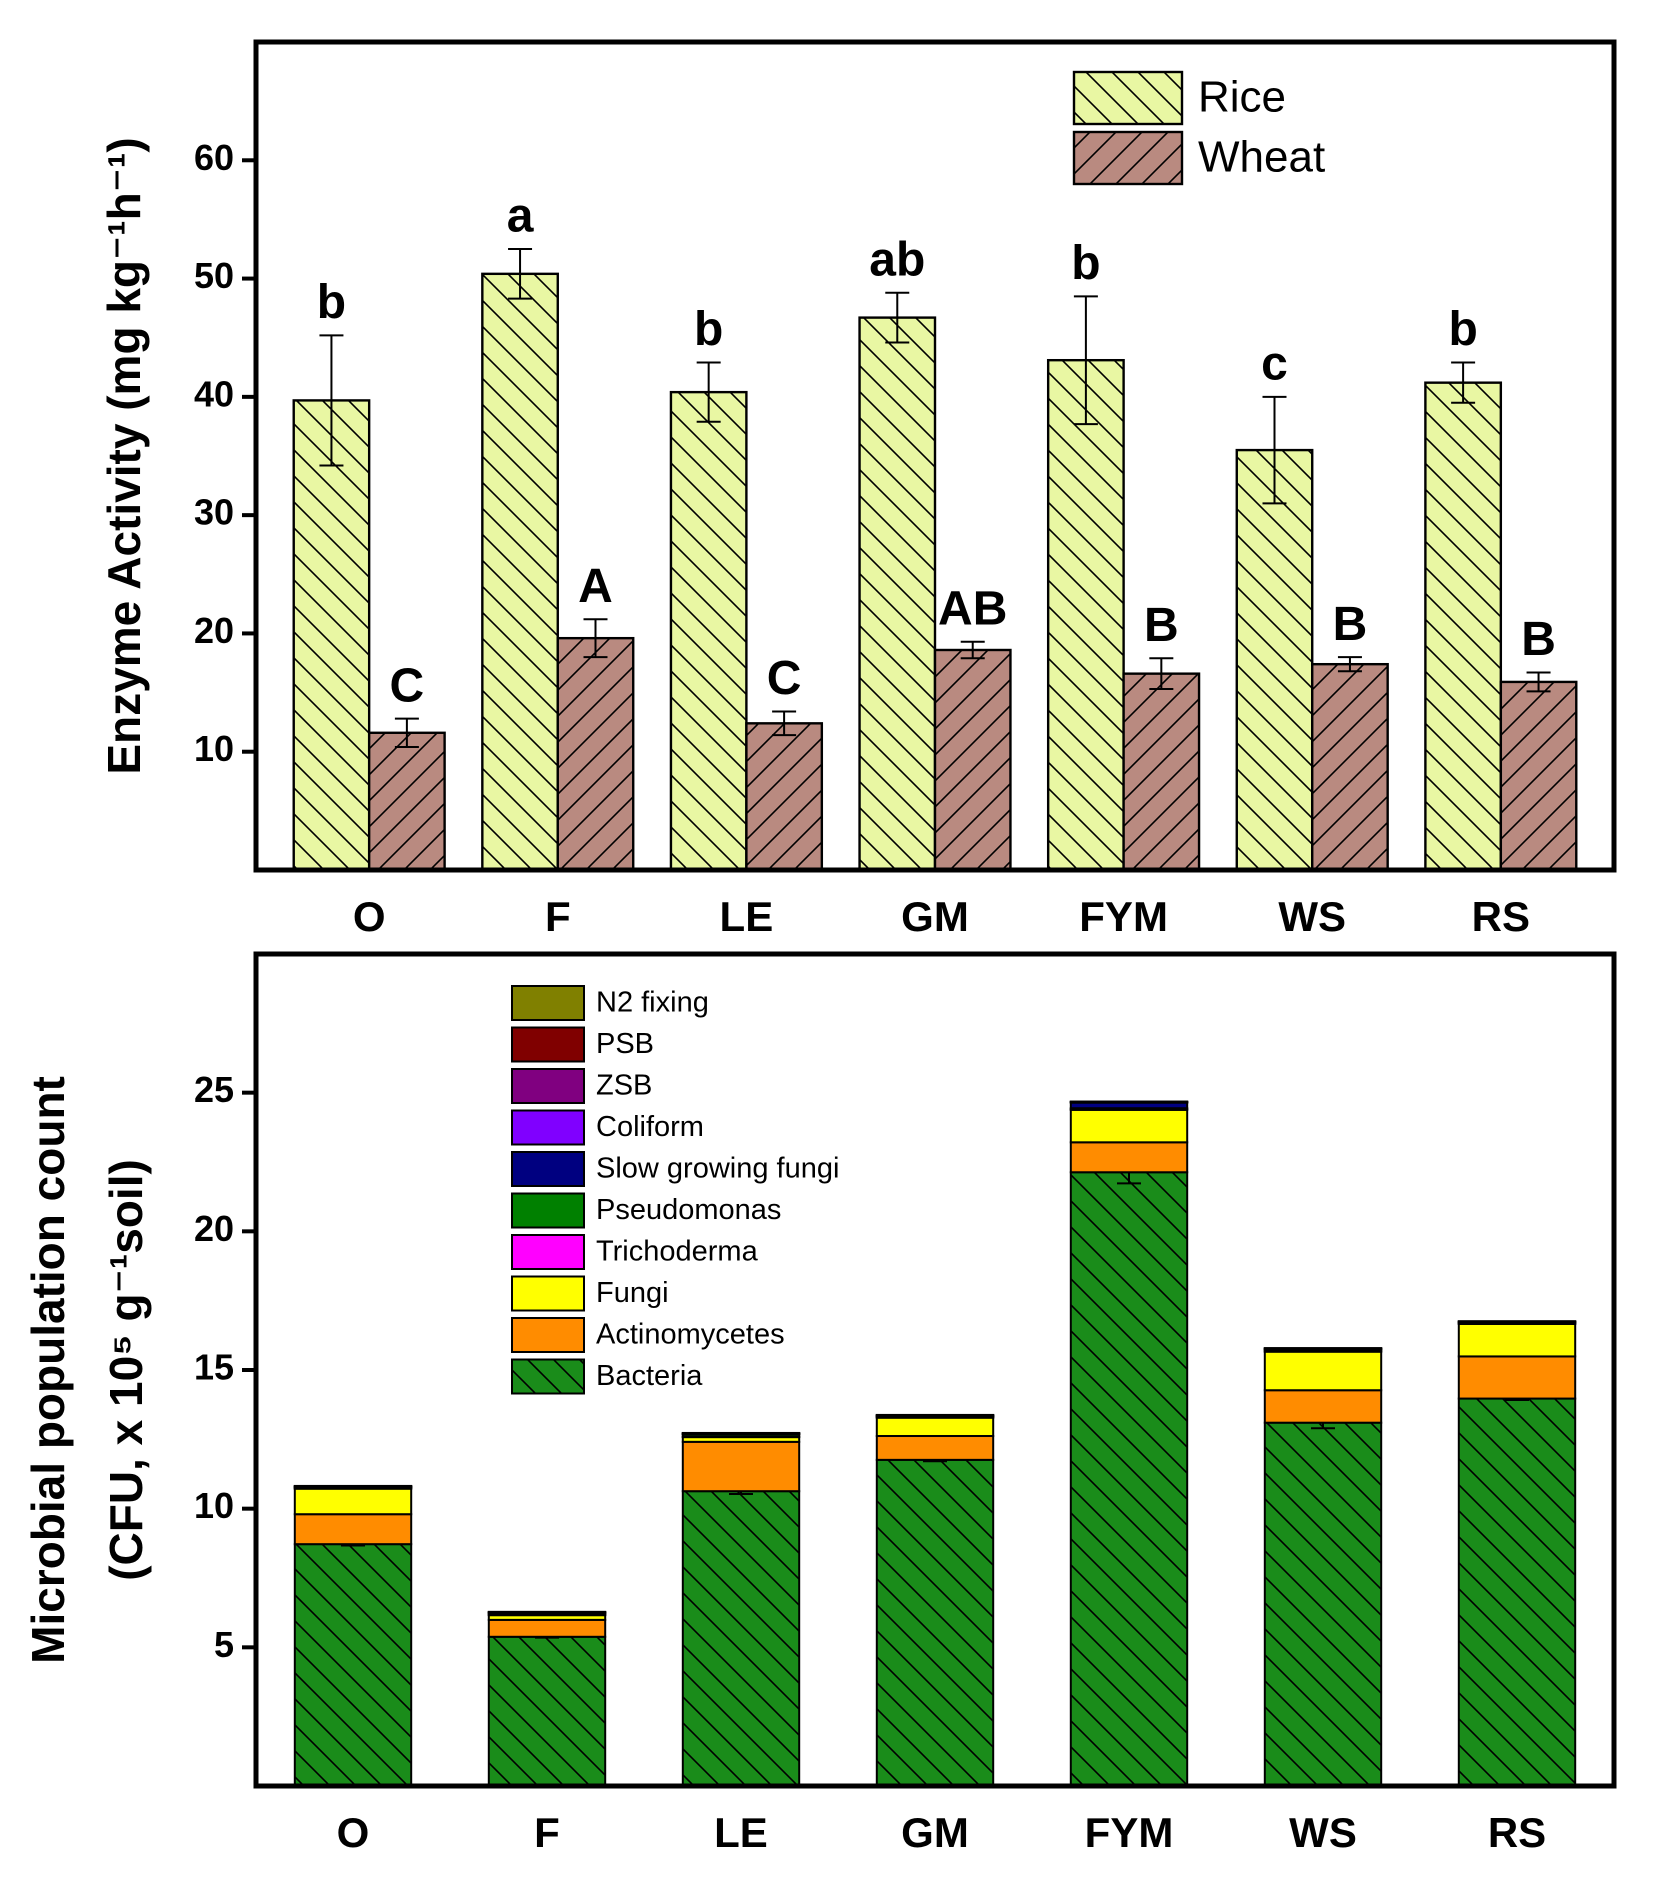 The width and height of the screenshot is (1654, 1885). What do you see at coordinates (1261, 157) in the screenshot?
I see `legend-label: Wheat` at bounding box center [1261, 157].